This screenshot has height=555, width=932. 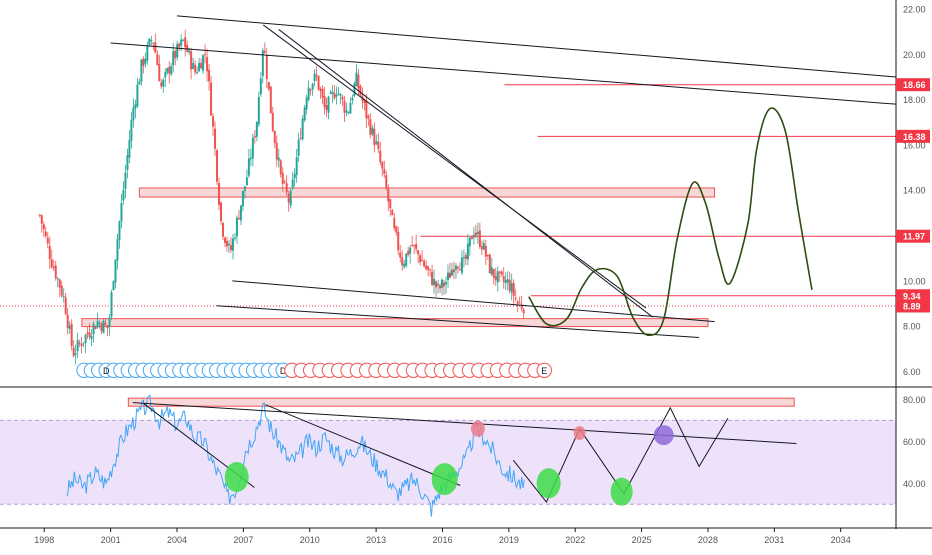 I want to click on x-axis-tick-label: 2016, so click(x=442, y=540).